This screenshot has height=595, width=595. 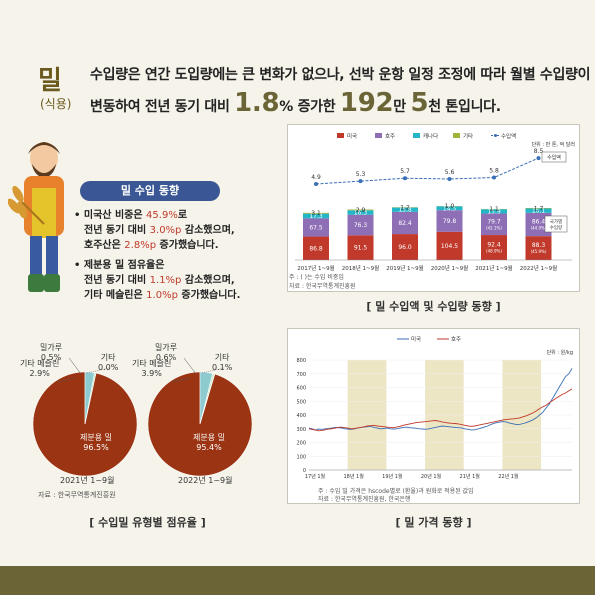 What do you see at coordinates (560, 352) in the screenshot?
I see `chart3-unit: 단위 : 원/kg` at bounding box center [560, 352].